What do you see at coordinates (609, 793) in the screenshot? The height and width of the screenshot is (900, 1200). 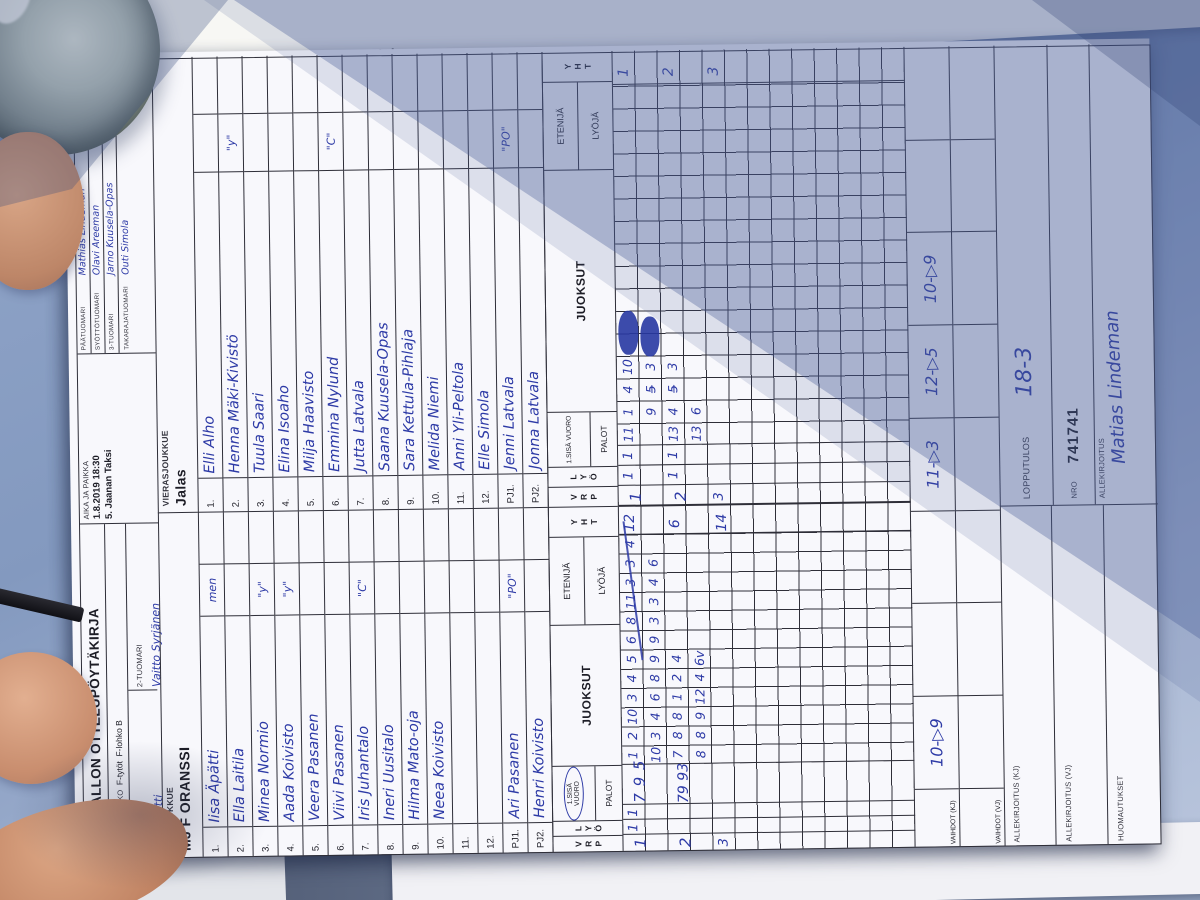 I see `palot-header: PALOT` at bounding box center [609, 793].